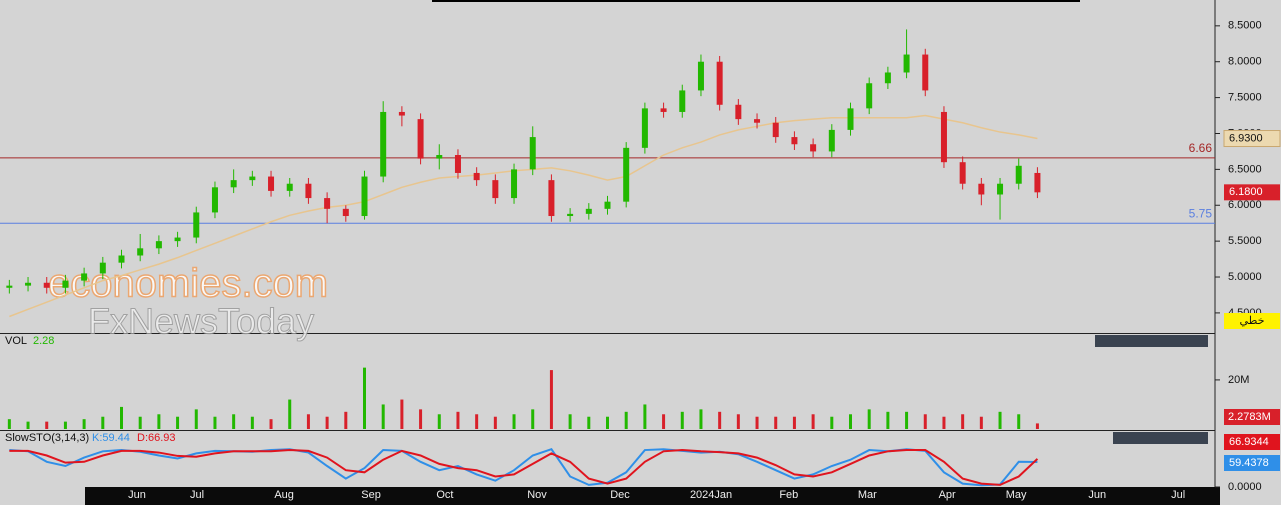 This screenshot has height=505, width=1281. I want to click on y-tick-label: 8.5000, so click(1245, 26).